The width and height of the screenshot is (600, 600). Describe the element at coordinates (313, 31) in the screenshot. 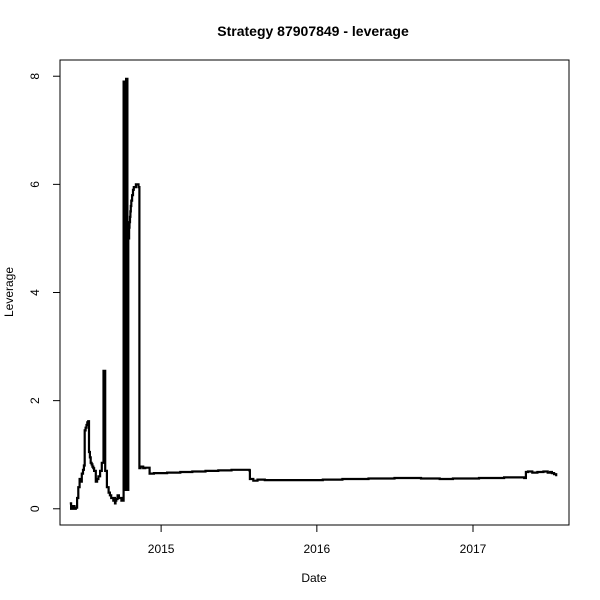

I see `chart-title: Strategy 87907849 - leverage` at that location.